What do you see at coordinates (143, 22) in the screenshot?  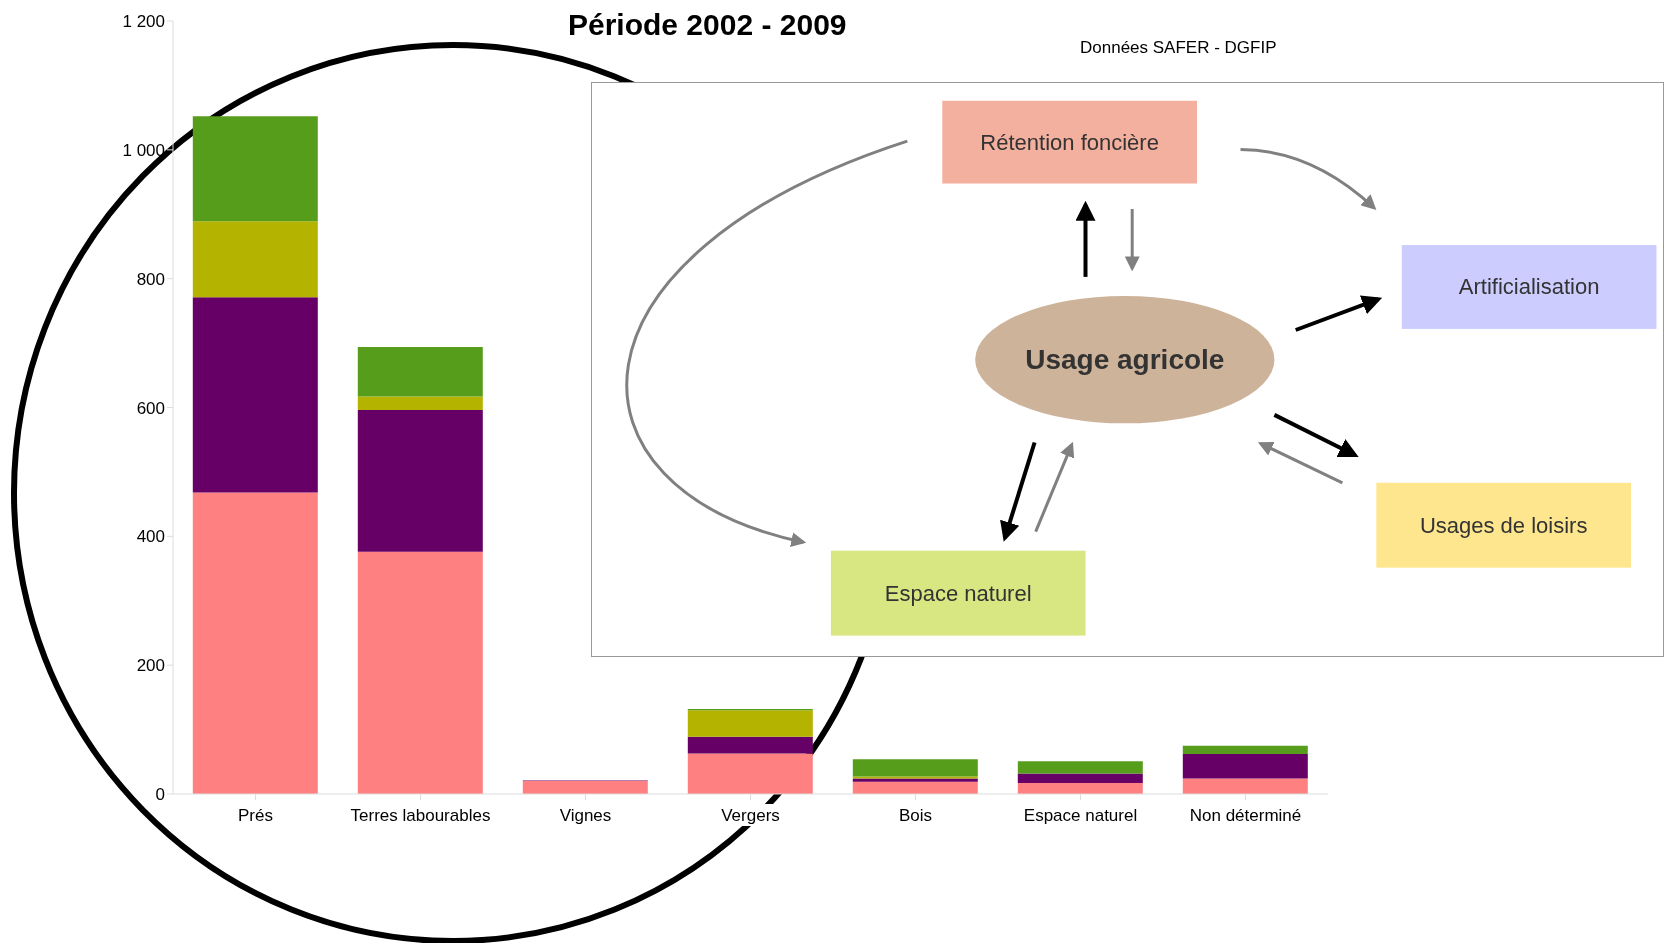 I see `y-tick-label: 1 200` at bounding box center [143, 22].